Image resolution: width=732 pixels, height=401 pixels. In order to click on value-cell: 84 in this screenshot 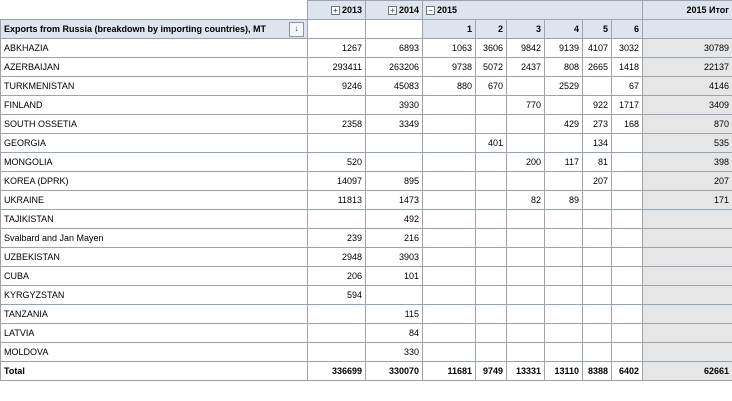, I will do `click(394, 333)`.